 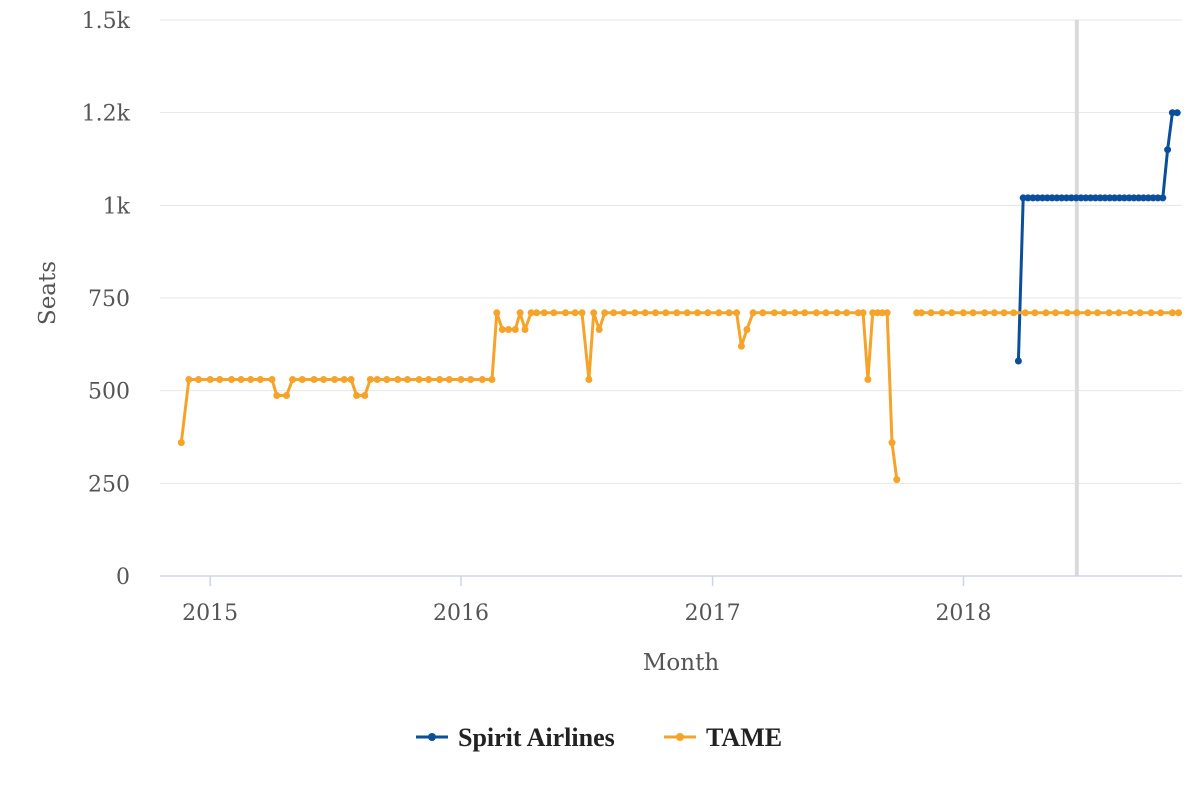 I want to click on legend-item-spirit-airlines: Spirit Airlines, so click(x=515, y=737).